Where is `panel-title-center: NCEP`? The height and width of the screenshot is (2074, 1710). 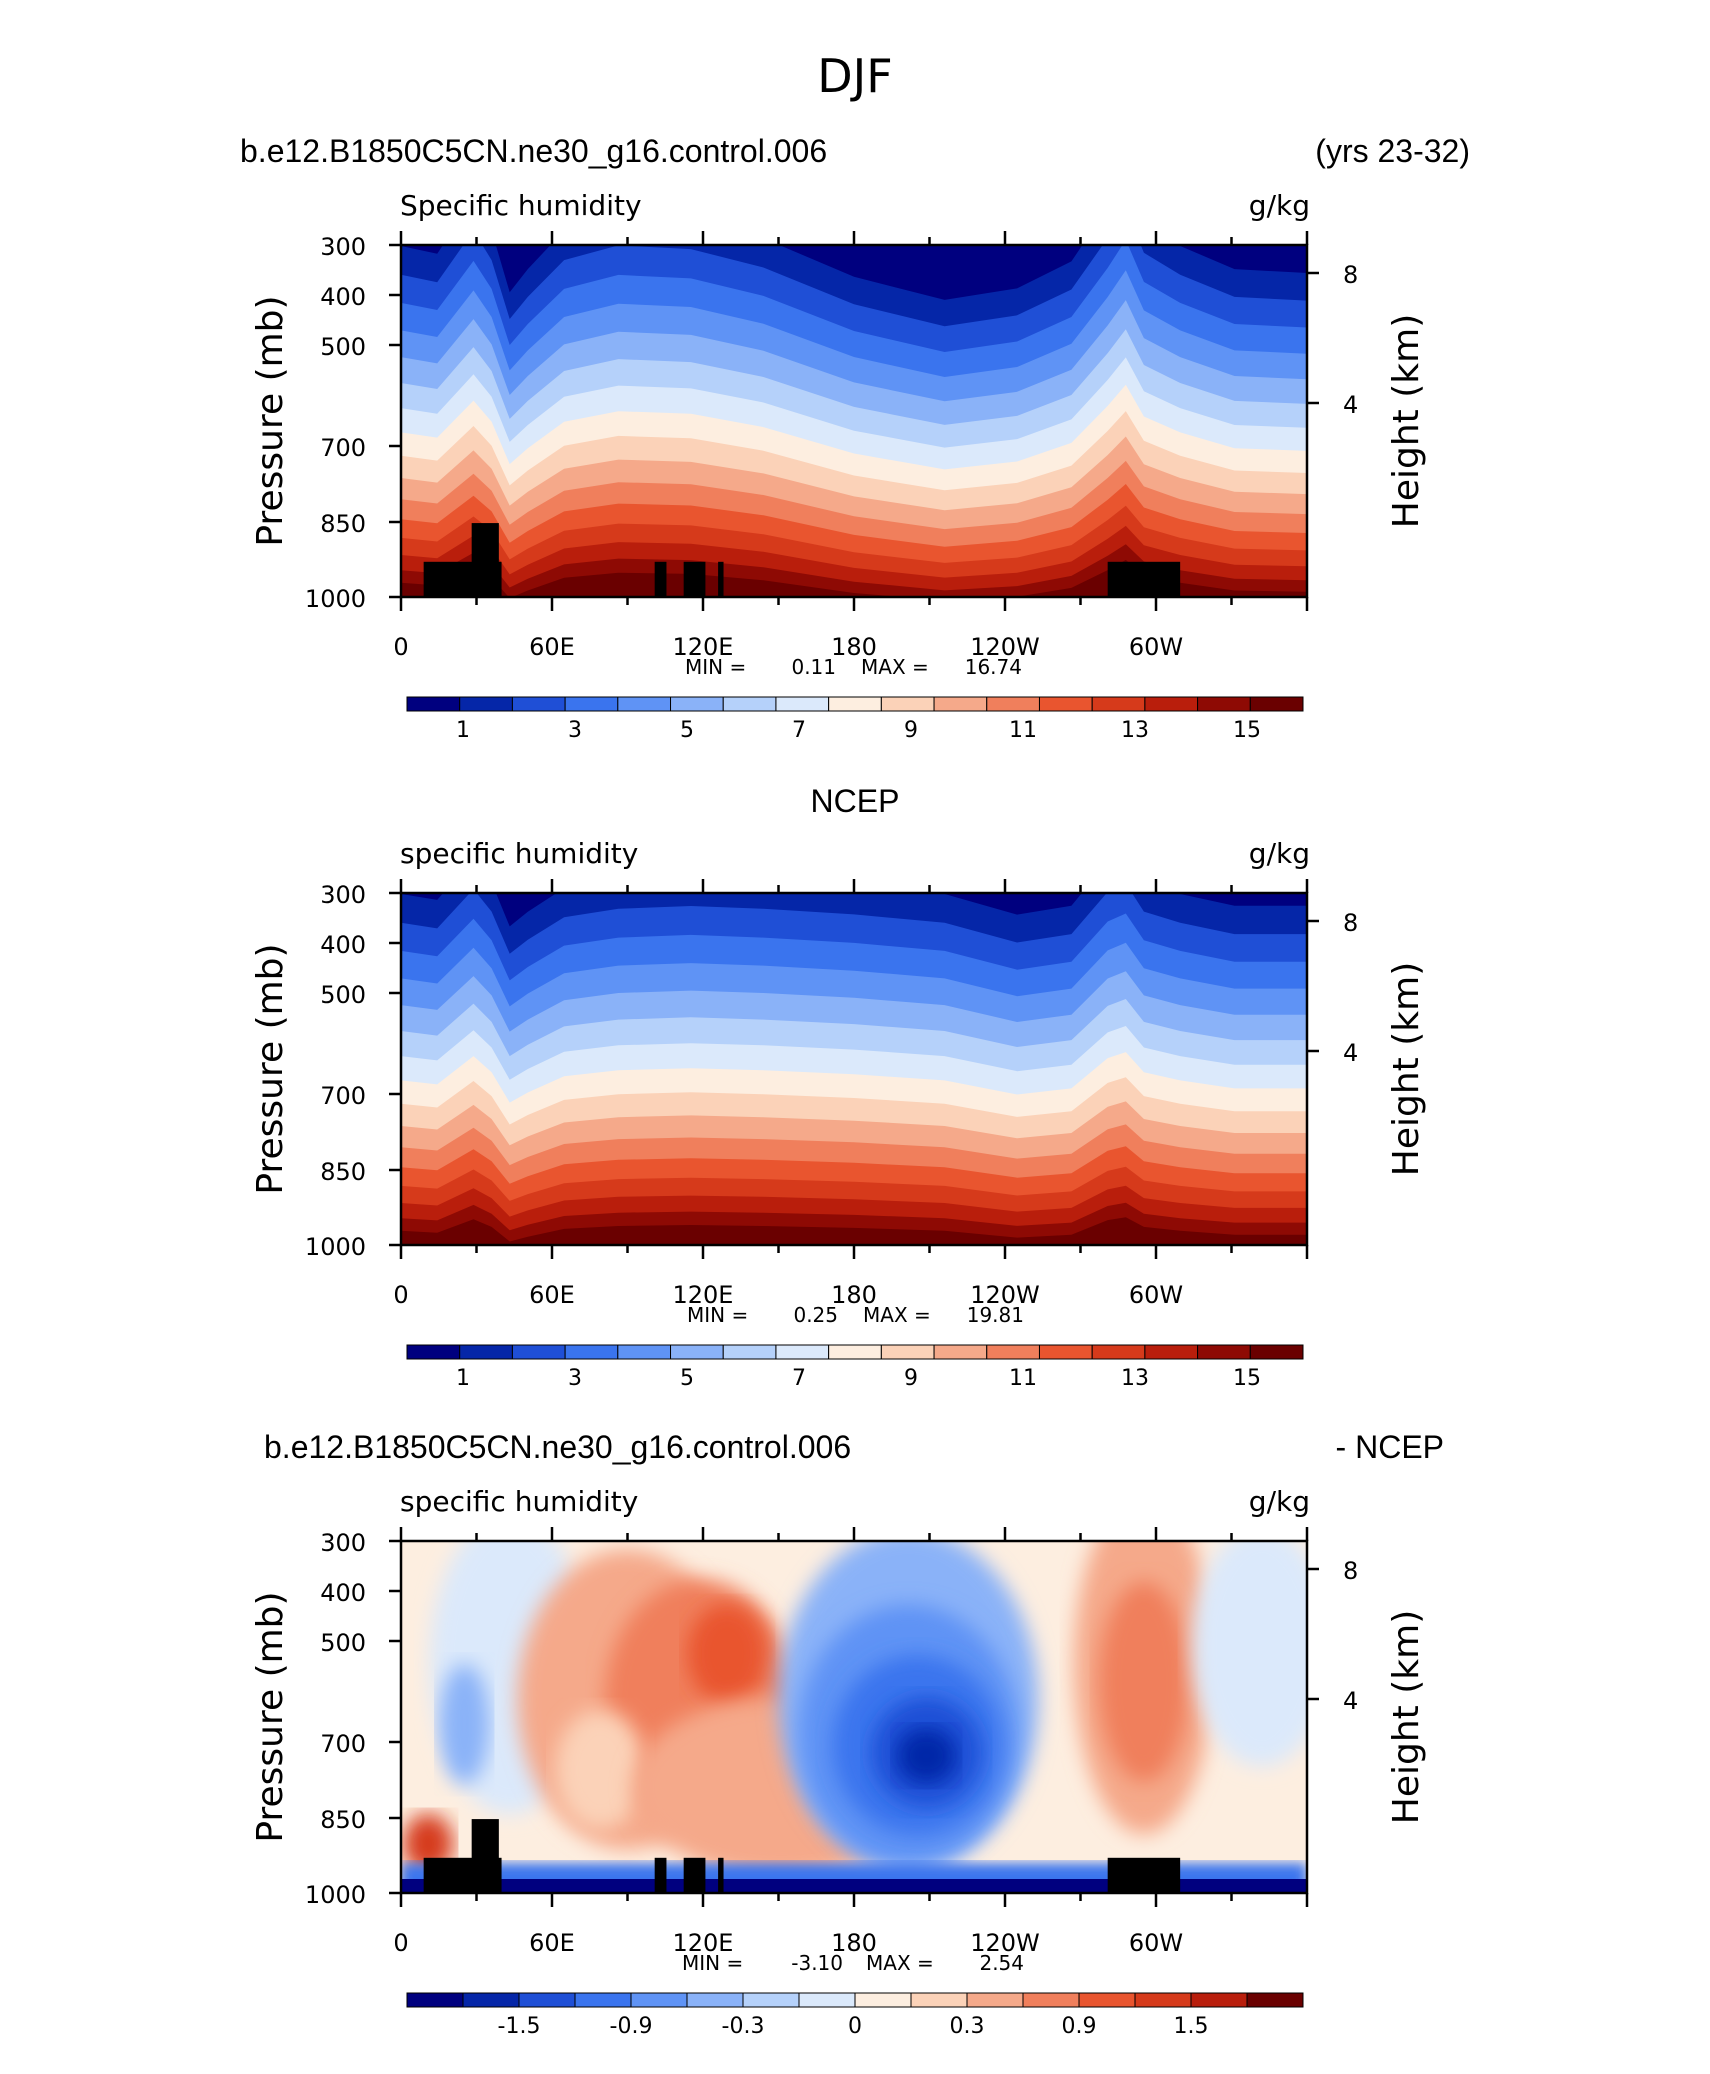 panel-title-center: NCEP is located at coordinates (855, 801).